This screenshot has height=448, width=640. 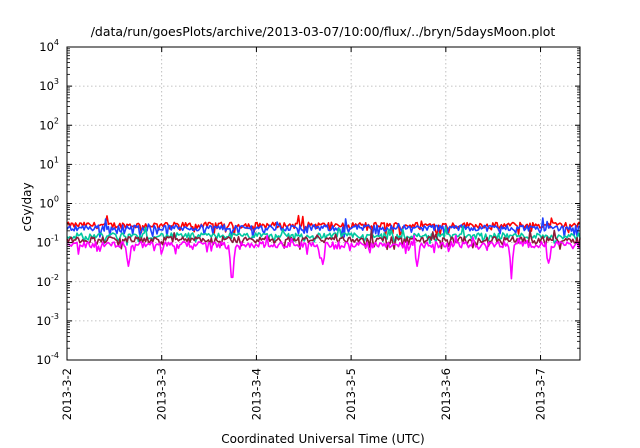 What do you see at coordinates (49, 203) in the screenshot?
I see `y-tick-label: 10⁰` at bounding box center [49, 203].